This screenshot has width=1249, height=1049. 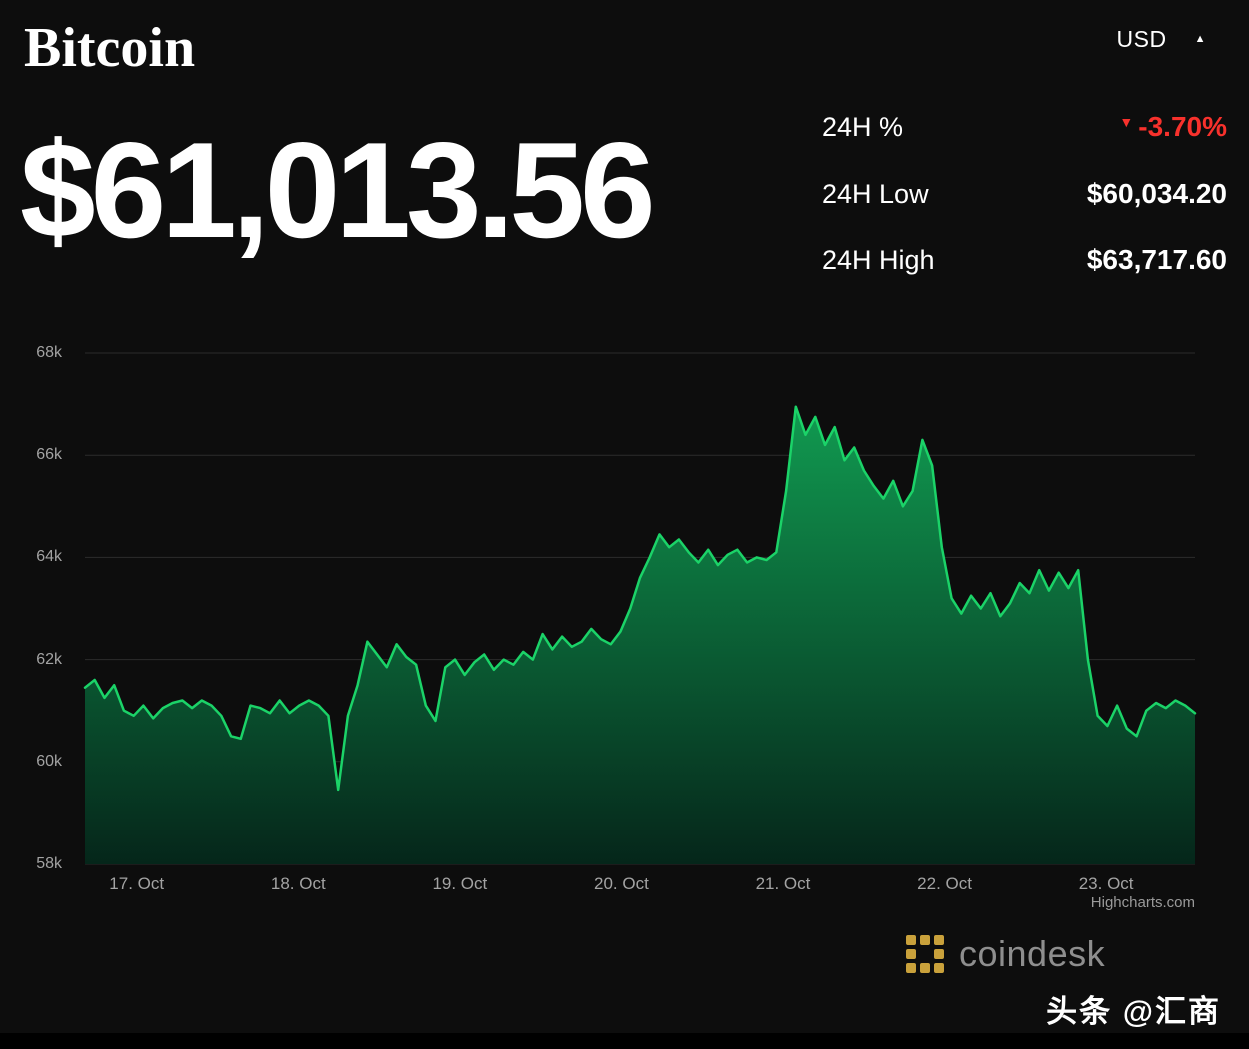 I want to click on coindesk-wordmark: coindesk, so click(x=1032, y=953).